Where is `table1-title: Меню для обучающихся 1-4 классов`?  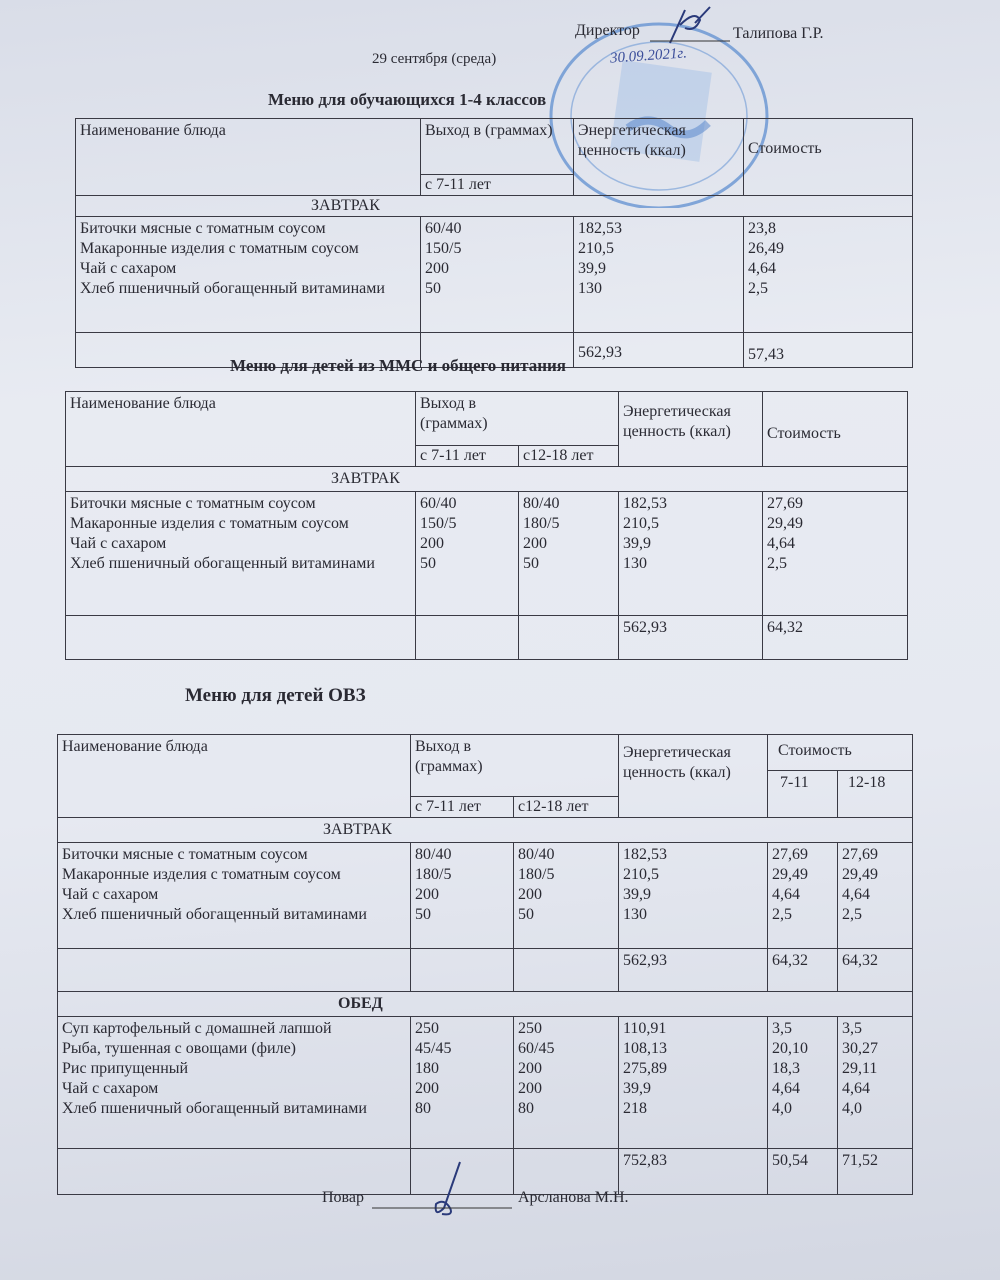
table1-title: Меню для обучающихся 1-4 классов is located at coordinates (407, 99).